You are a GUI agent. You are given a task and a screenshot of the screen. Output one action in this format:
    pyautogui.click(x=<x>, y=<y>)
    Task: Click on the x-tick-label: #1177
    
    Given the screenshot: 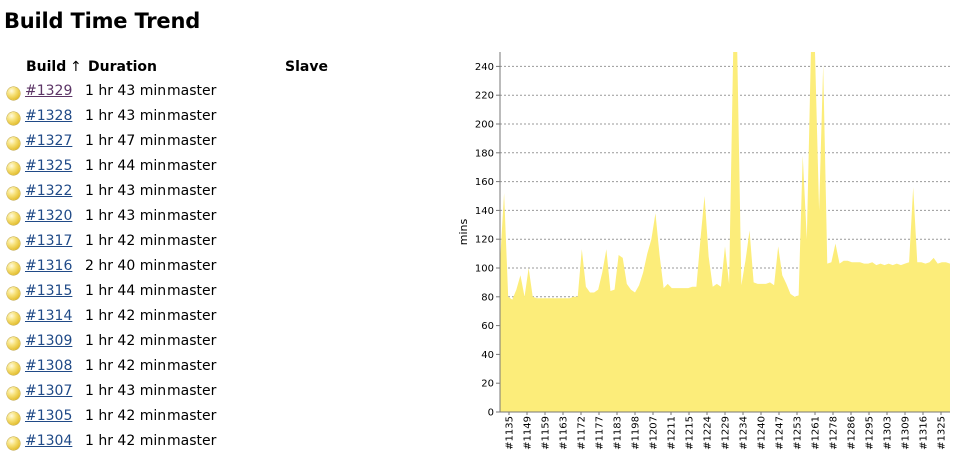 What is the action you would take?
    pyautogui.click(x=600, y=433)
    